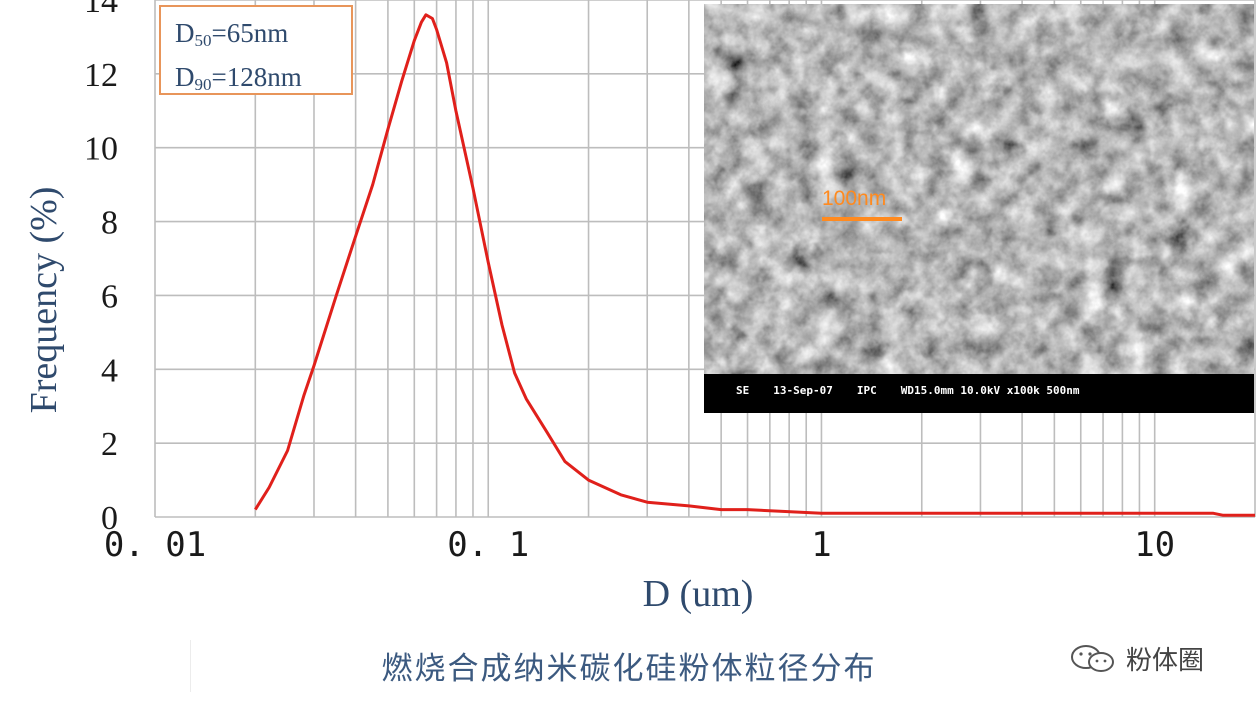  I want to click on watermark-text: 粉体圈, so click(1165, 661).